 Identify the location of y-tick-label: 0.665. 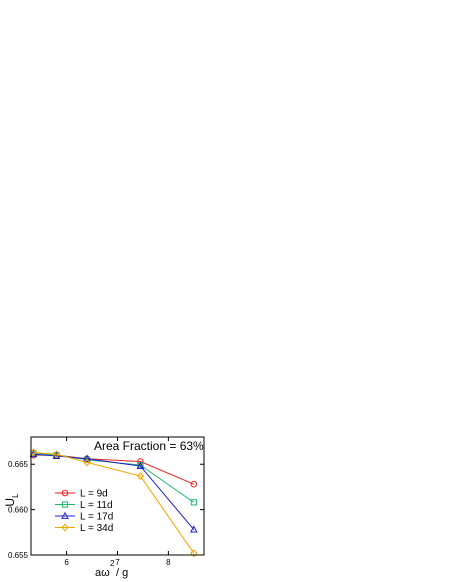
(18, 464).